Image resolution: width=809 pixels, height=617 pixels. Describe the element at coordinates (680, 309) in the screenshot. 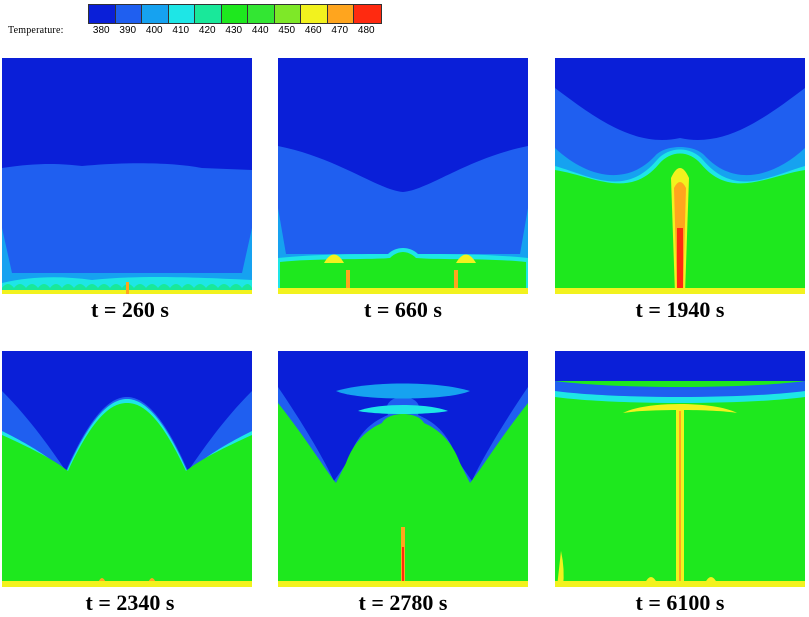

I see `panel-caption-3: t = 1940 s` at that location.